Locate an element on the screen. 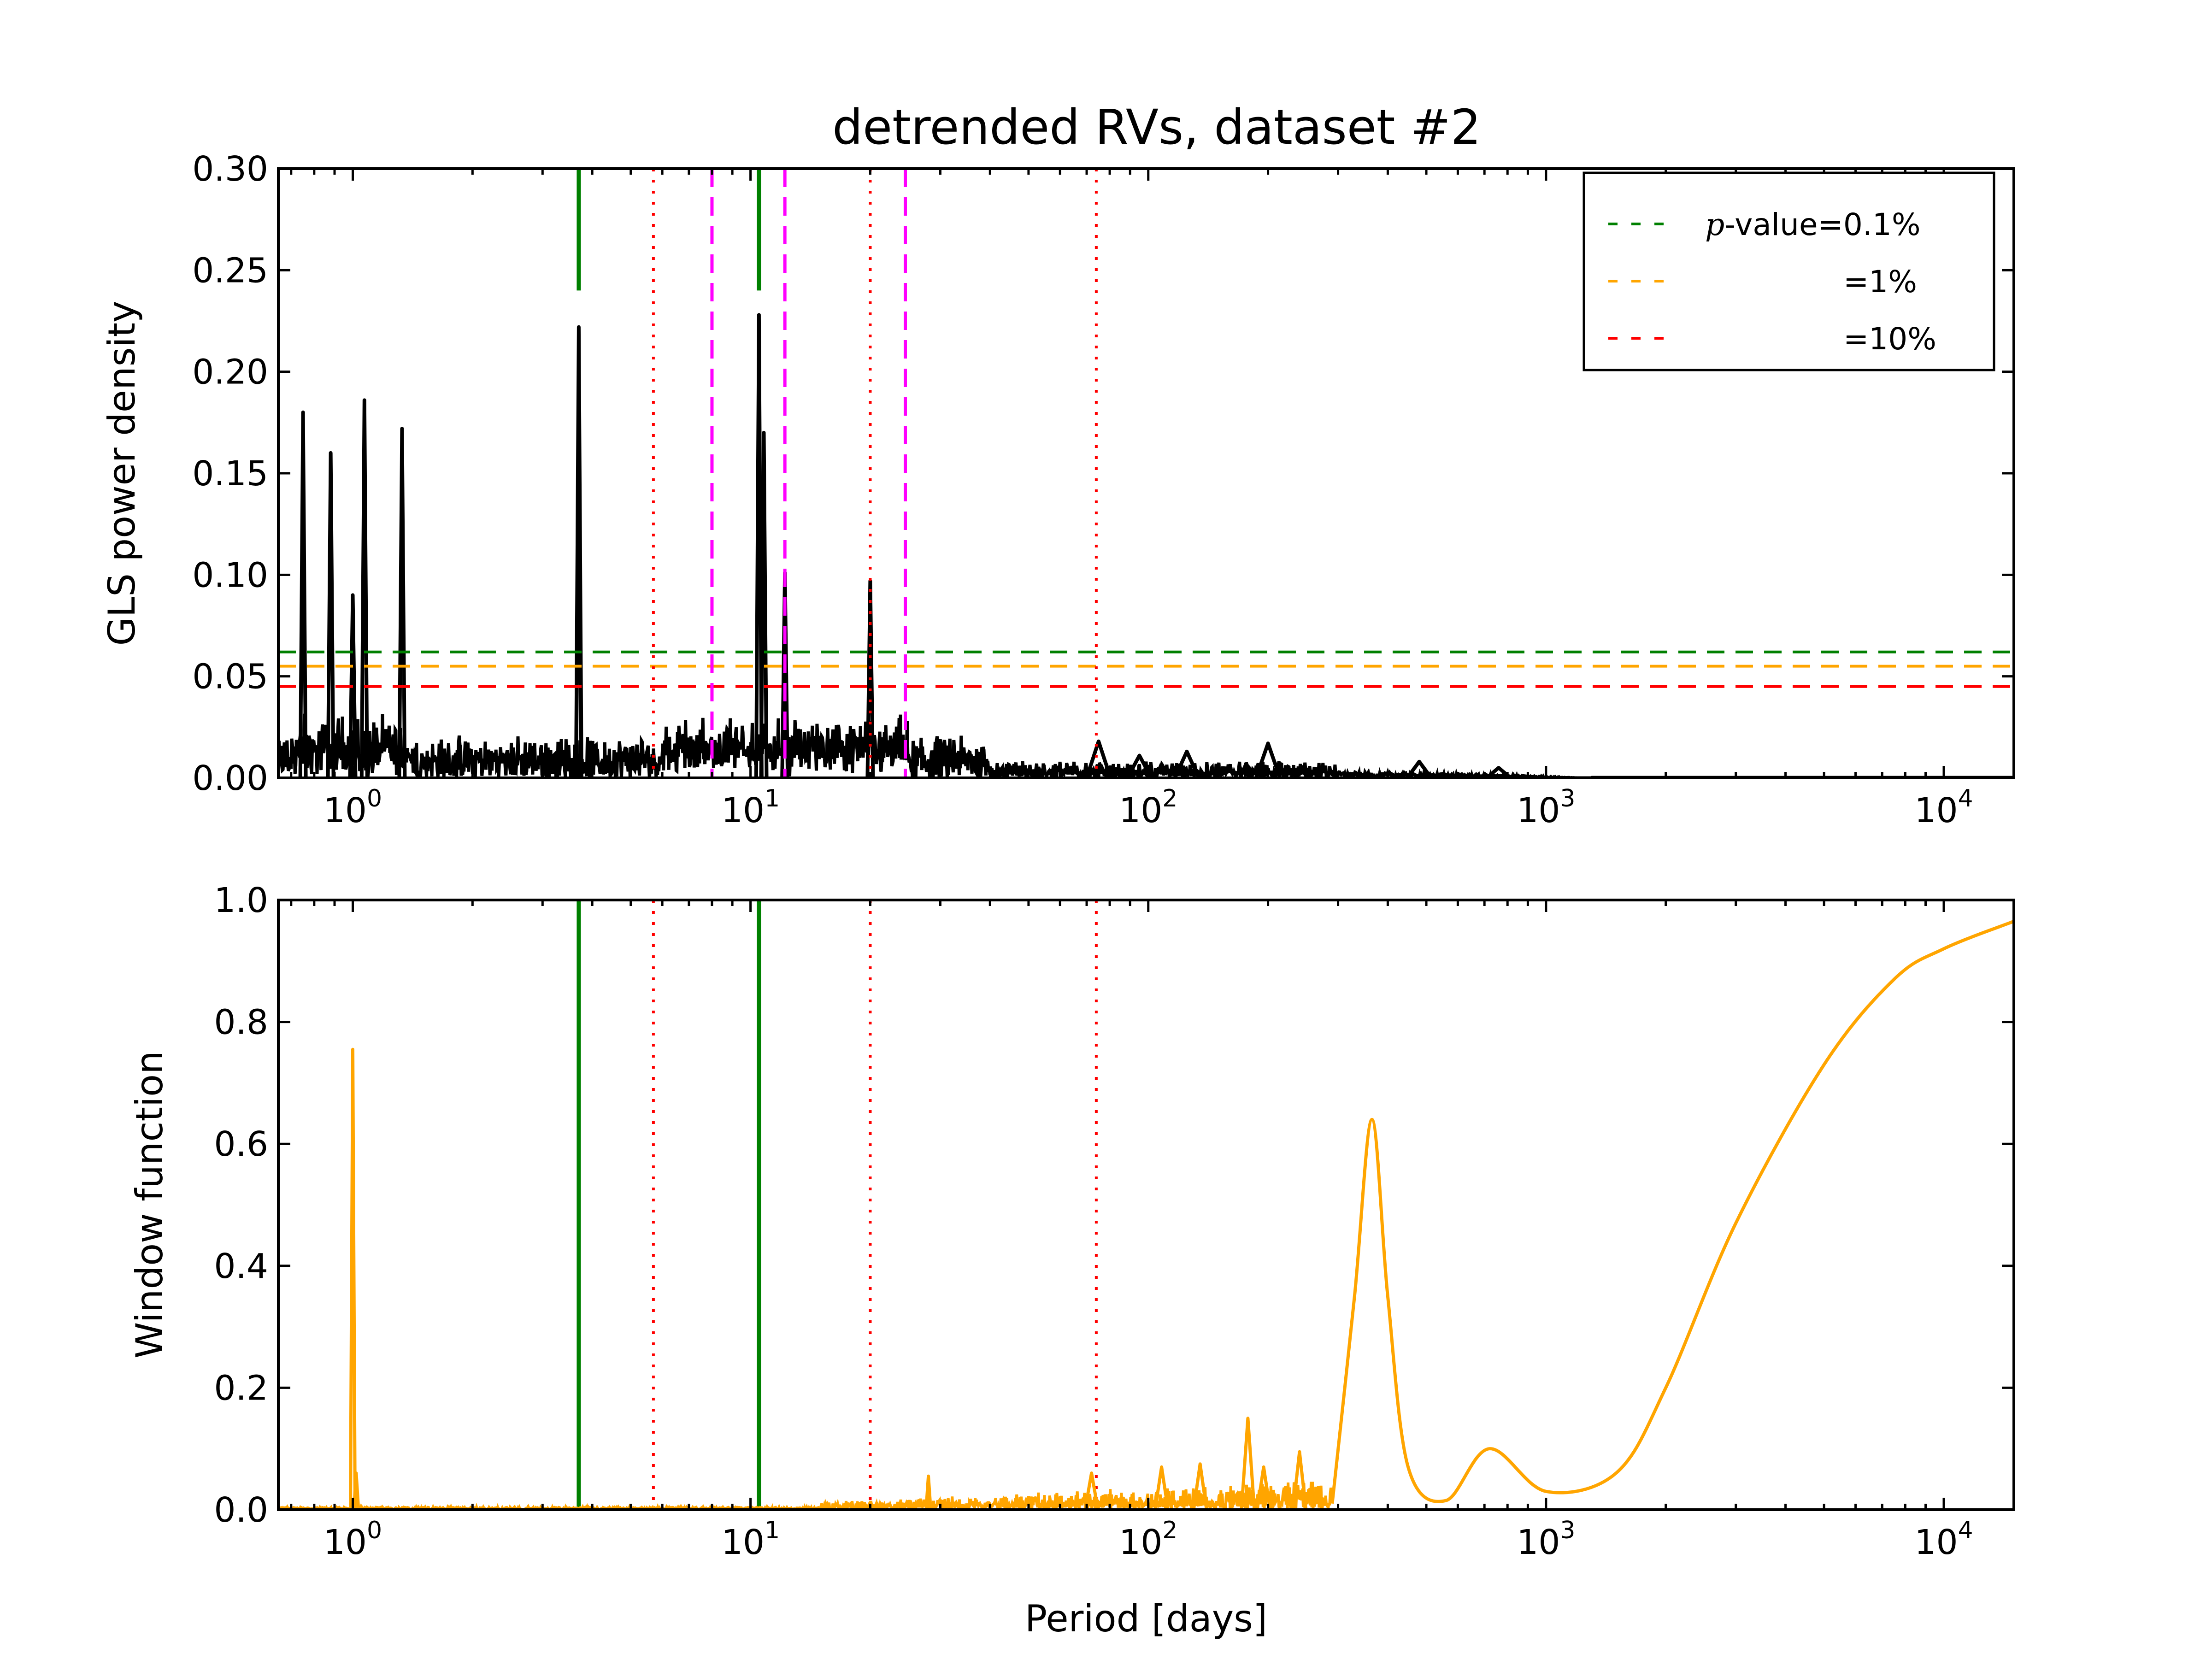 Image resolution: width=2212 pixels, height=1659 pixels. legend-label-green-text: -value=0.1% is located at coordinates (1822, 224).